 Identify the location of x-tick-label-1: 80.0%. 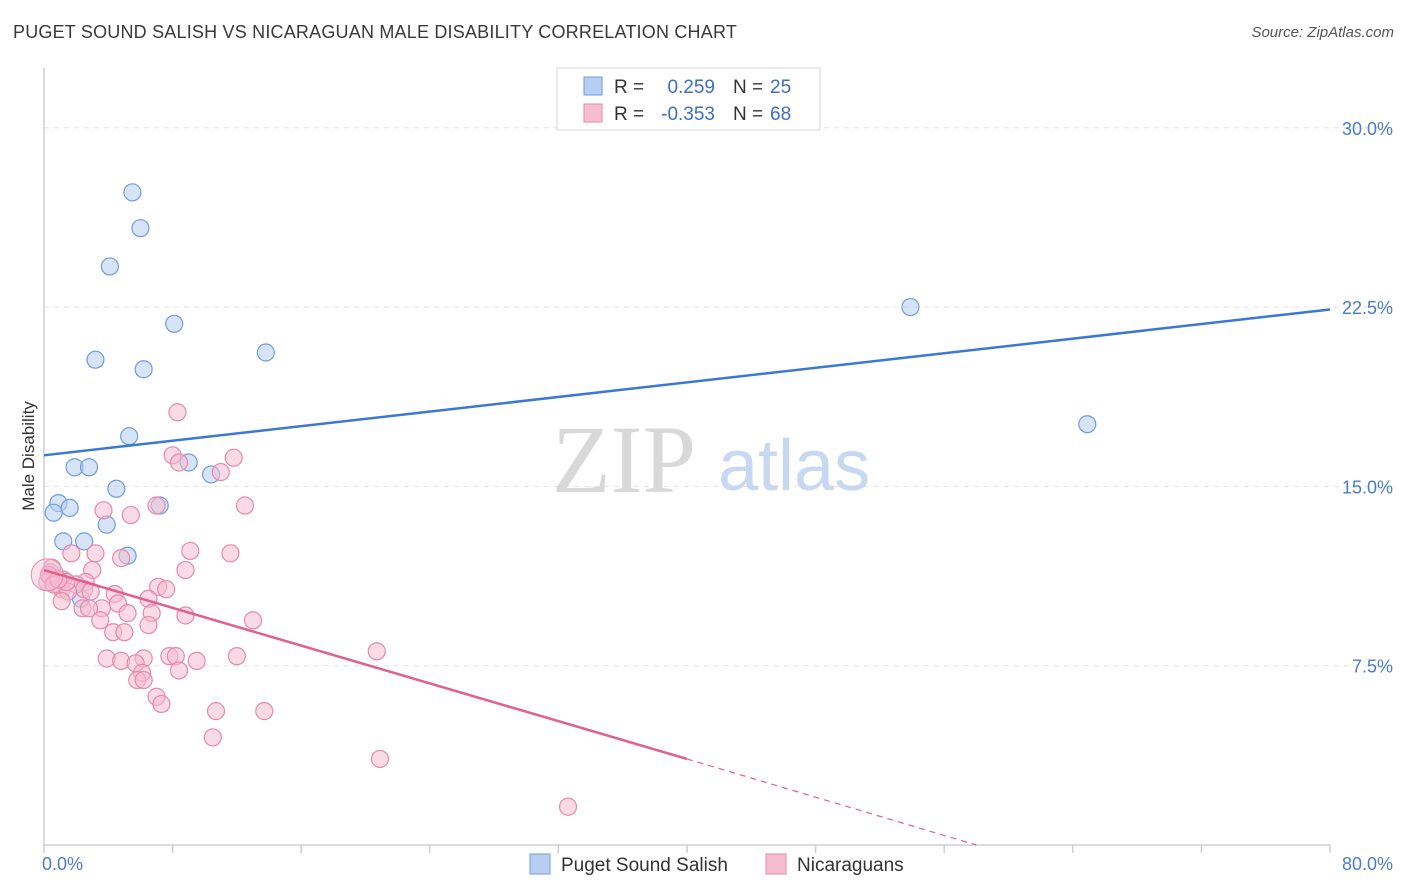
(1367, 864).